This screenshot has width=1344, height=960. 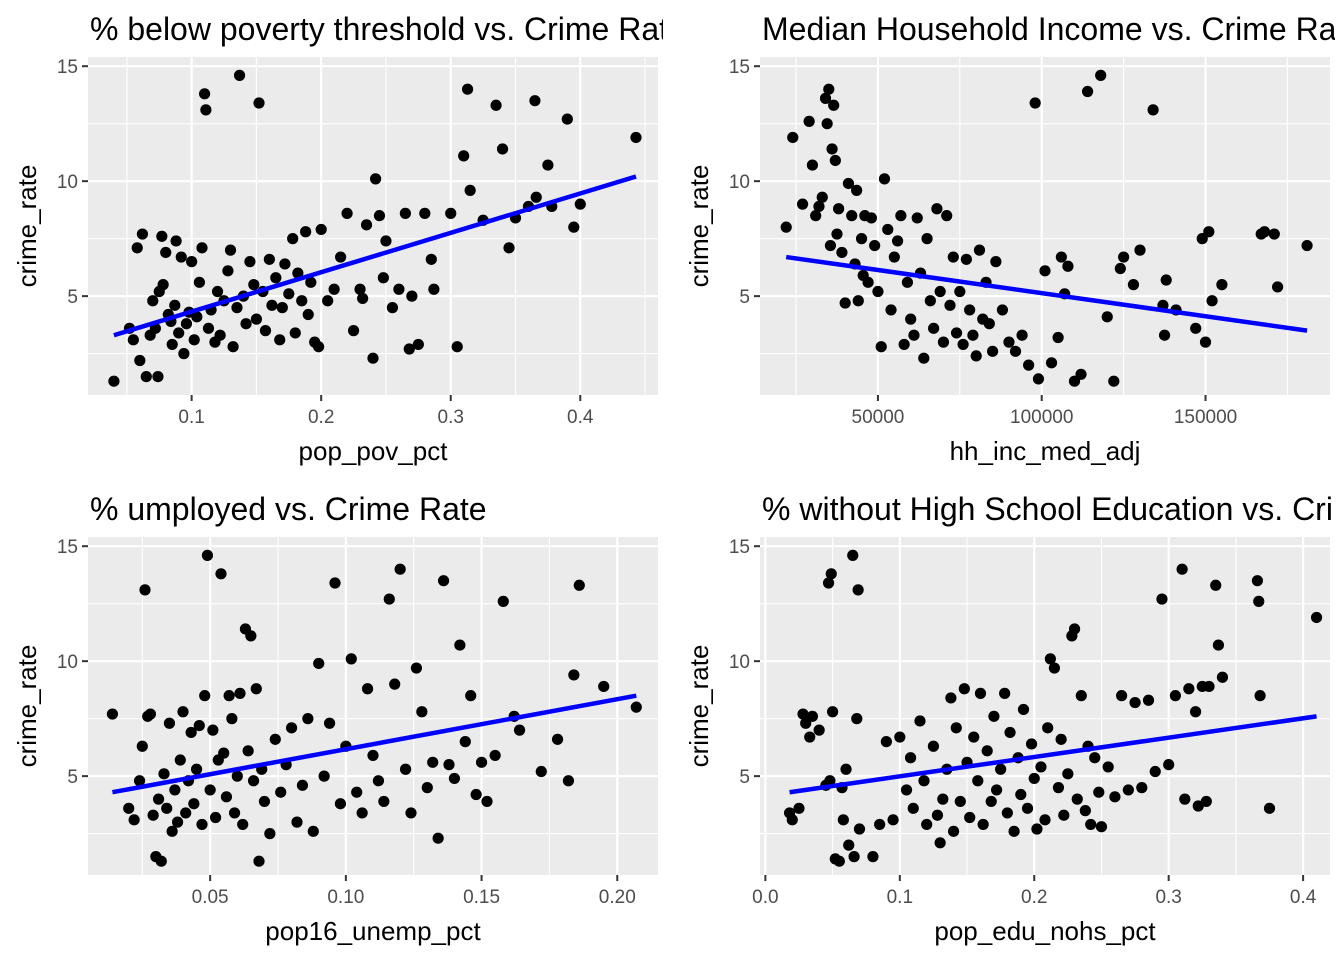 What do you see at coordinates (1045, 226) in the screenshot?
I see `panel-background` at bounding box center [1045, 226].